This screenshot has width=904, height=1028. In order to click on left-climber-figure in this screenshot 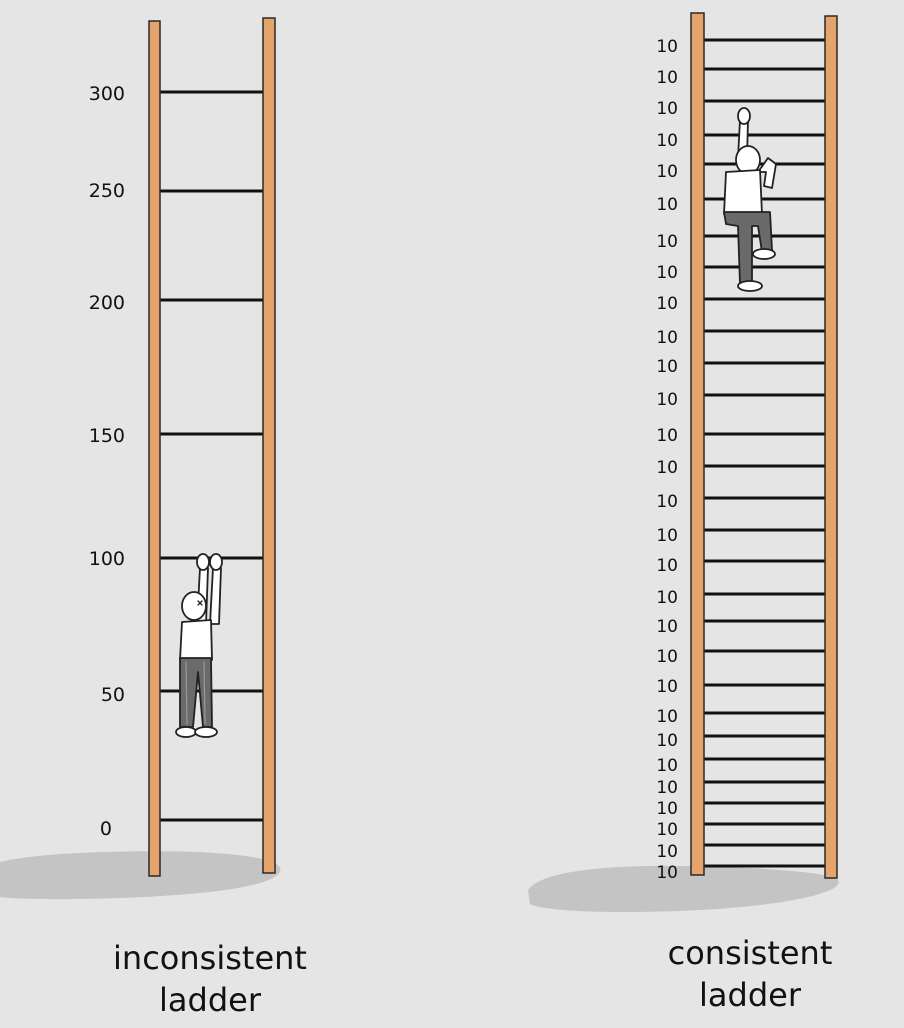, I will do `click(199, 645)`.